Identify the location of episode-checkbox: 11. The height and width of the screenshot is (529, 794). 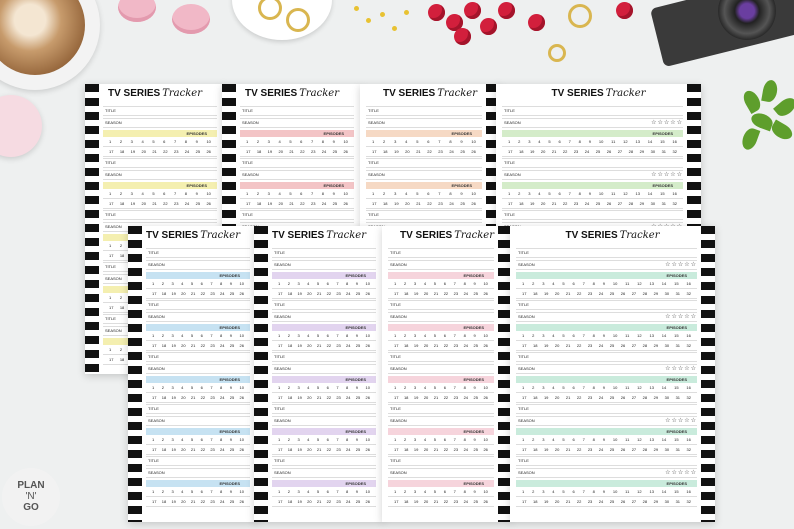
(613, 141).